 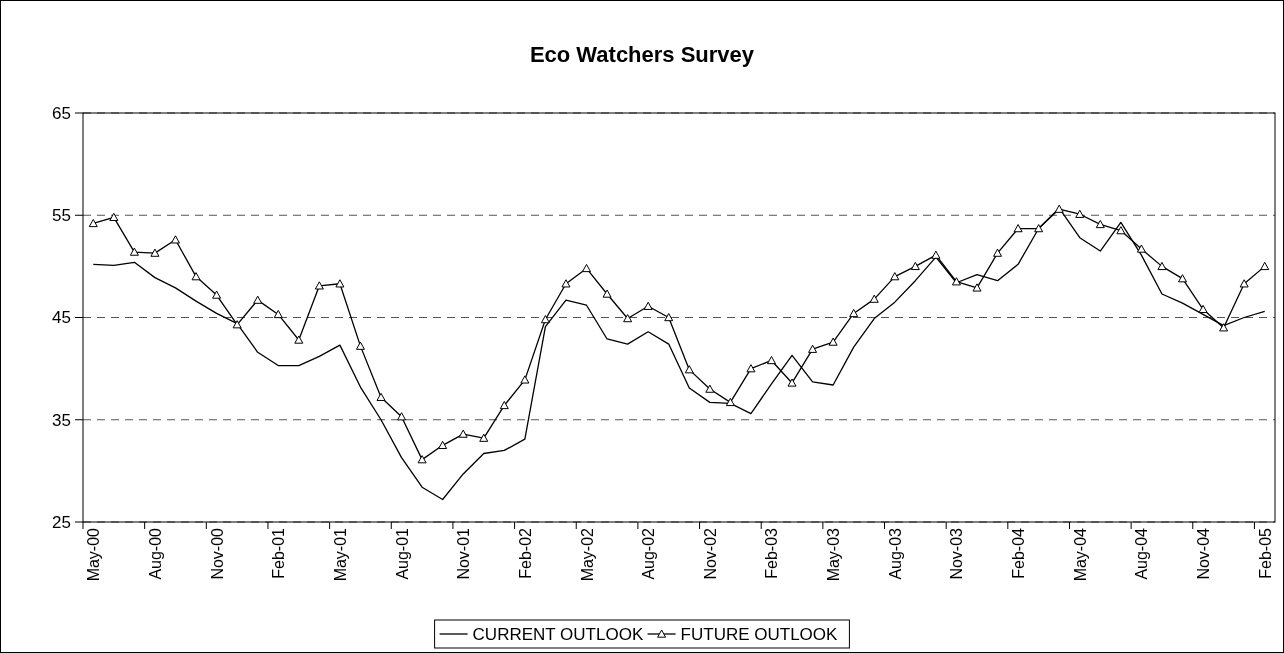 I want to click on x-tick-label: Nov-03, so click(x=957, y=553).